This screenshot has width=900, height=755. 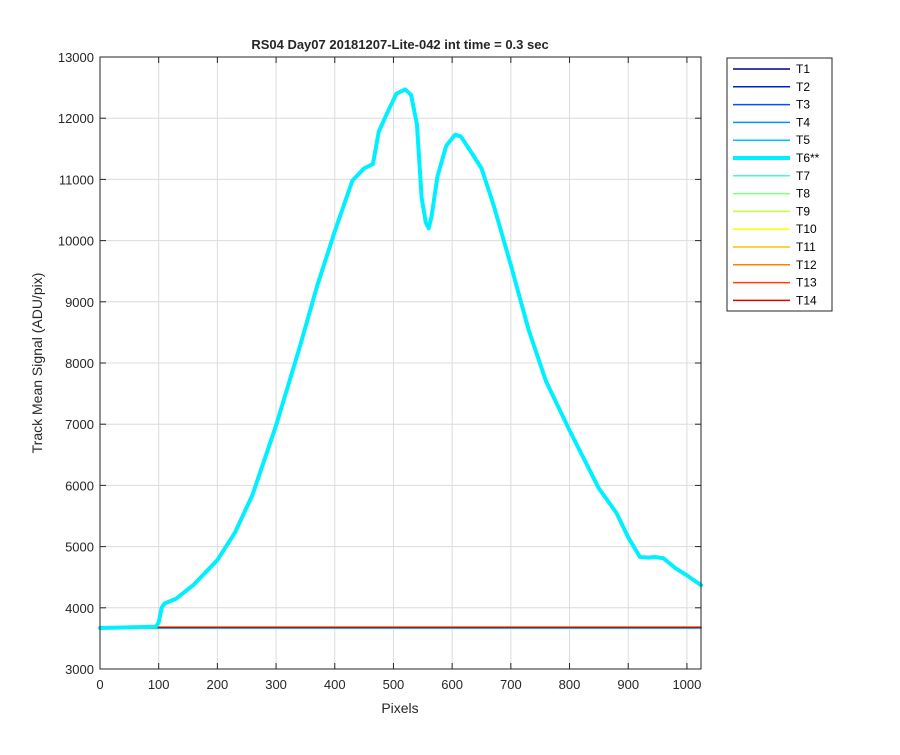 I want to click on x-axis-label: Pixels, so click(x=399, y=708).